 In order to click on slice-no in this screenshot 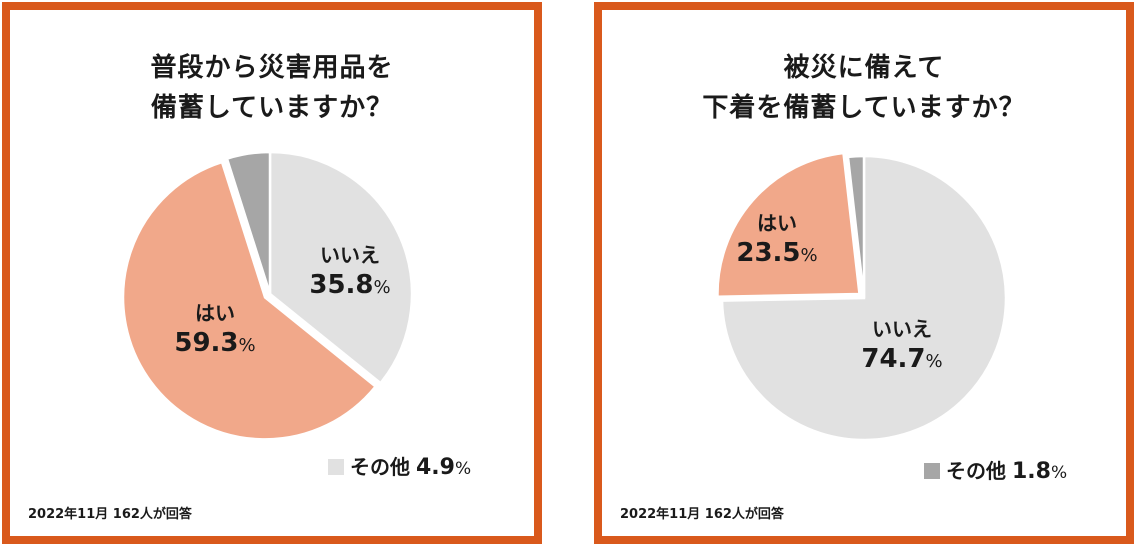, I will do `click(341, 267)`.